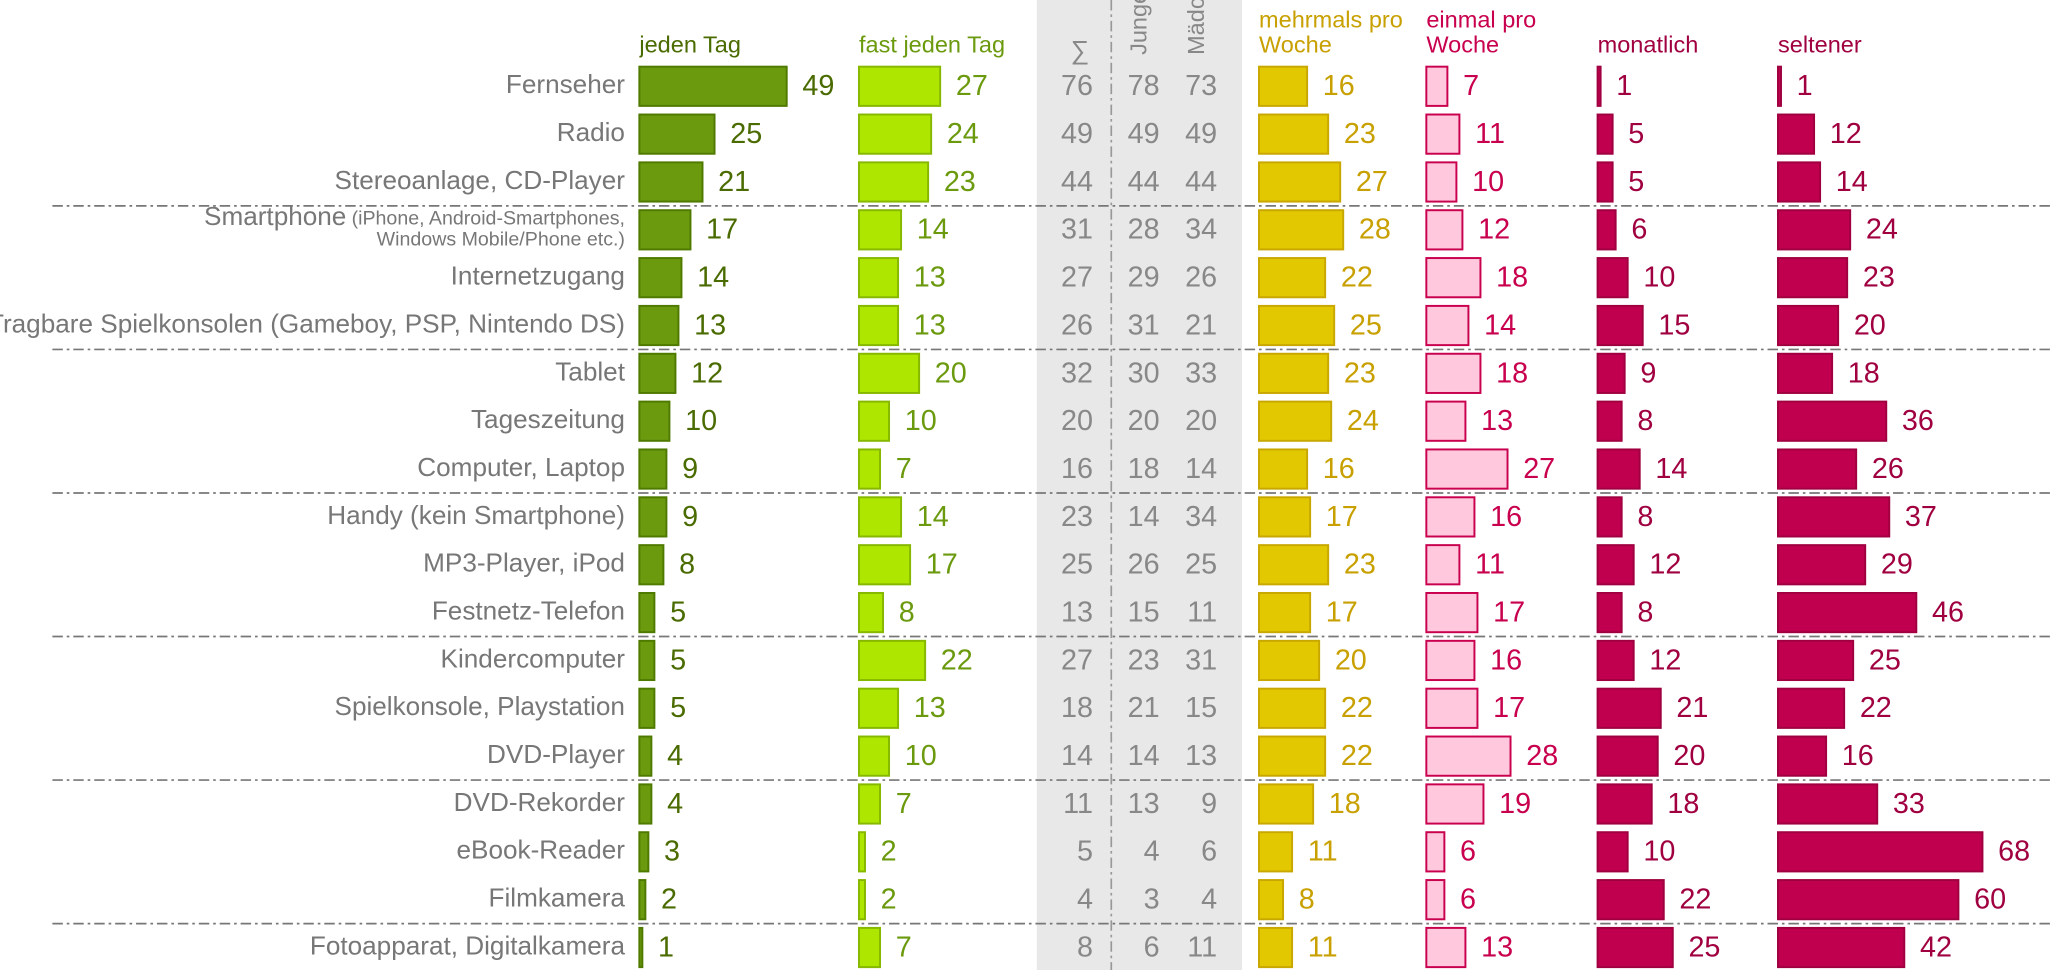 Image resolution: width=2050 pixels, height=975 pixels. I want to click on value-label: 23, so click(1360, 134).